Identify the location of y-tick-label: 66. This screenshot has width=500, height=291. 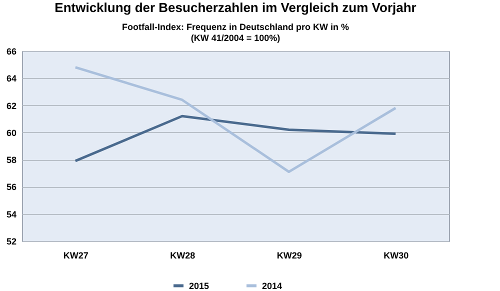
(11, 51).